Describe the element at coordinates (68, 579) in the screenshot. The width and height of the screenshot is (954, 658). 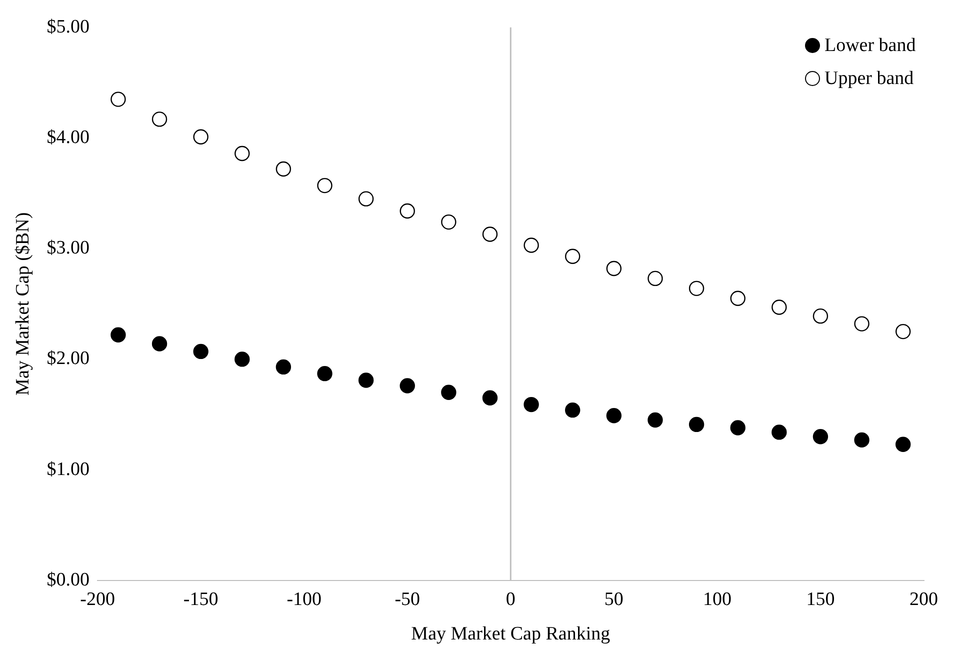
I see `y-tick-label: $0.00` at that location.